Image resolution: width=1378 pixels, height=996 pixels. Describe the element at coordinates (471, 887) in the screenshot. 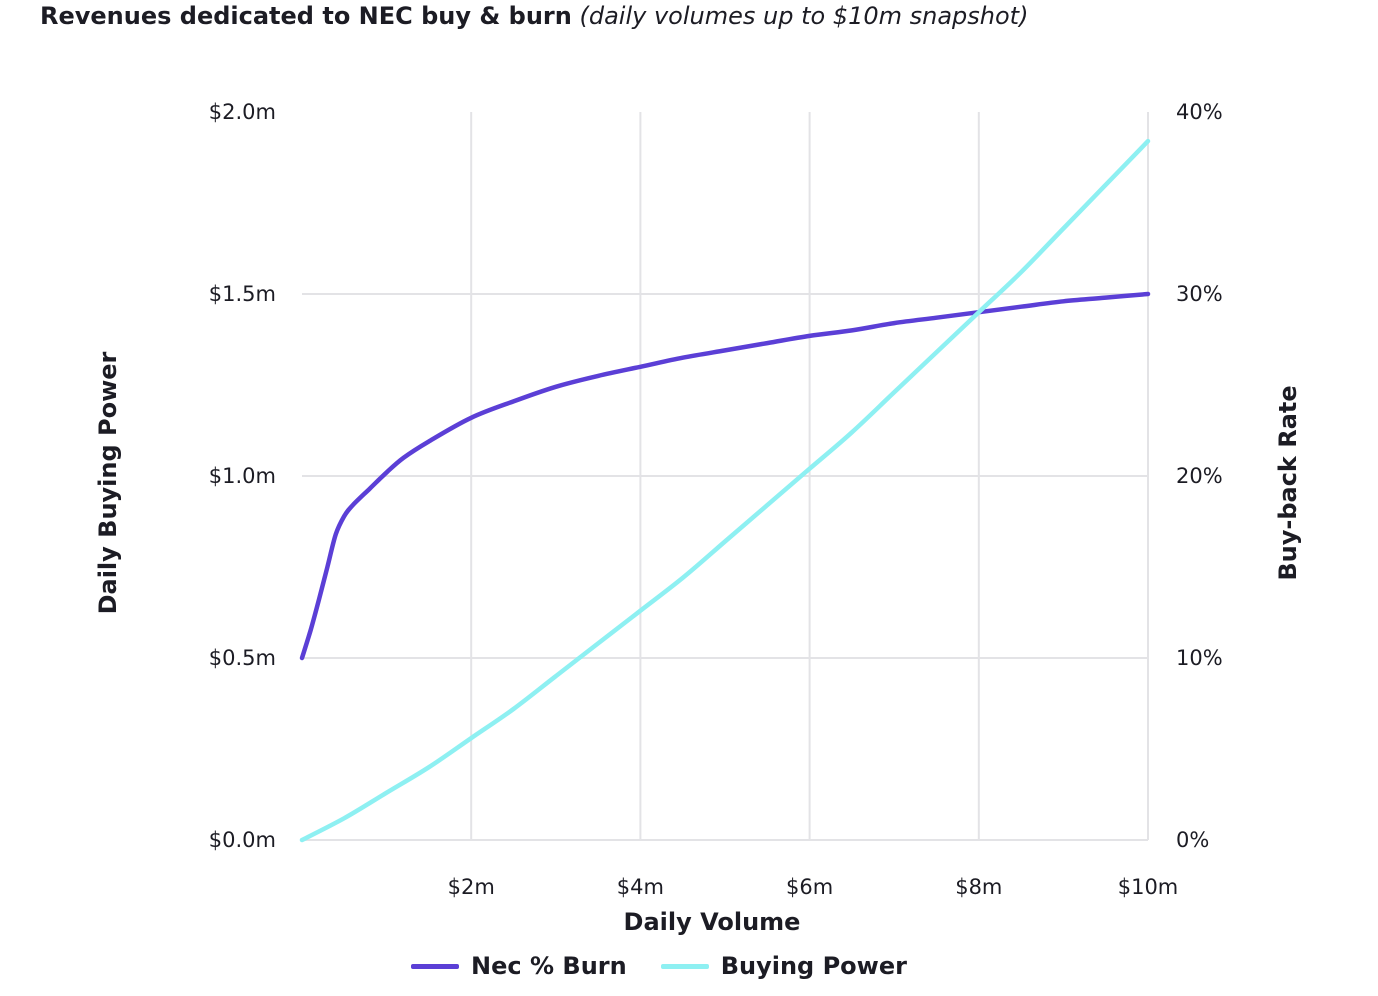

I see `x-tick-label: $2m` at that location.